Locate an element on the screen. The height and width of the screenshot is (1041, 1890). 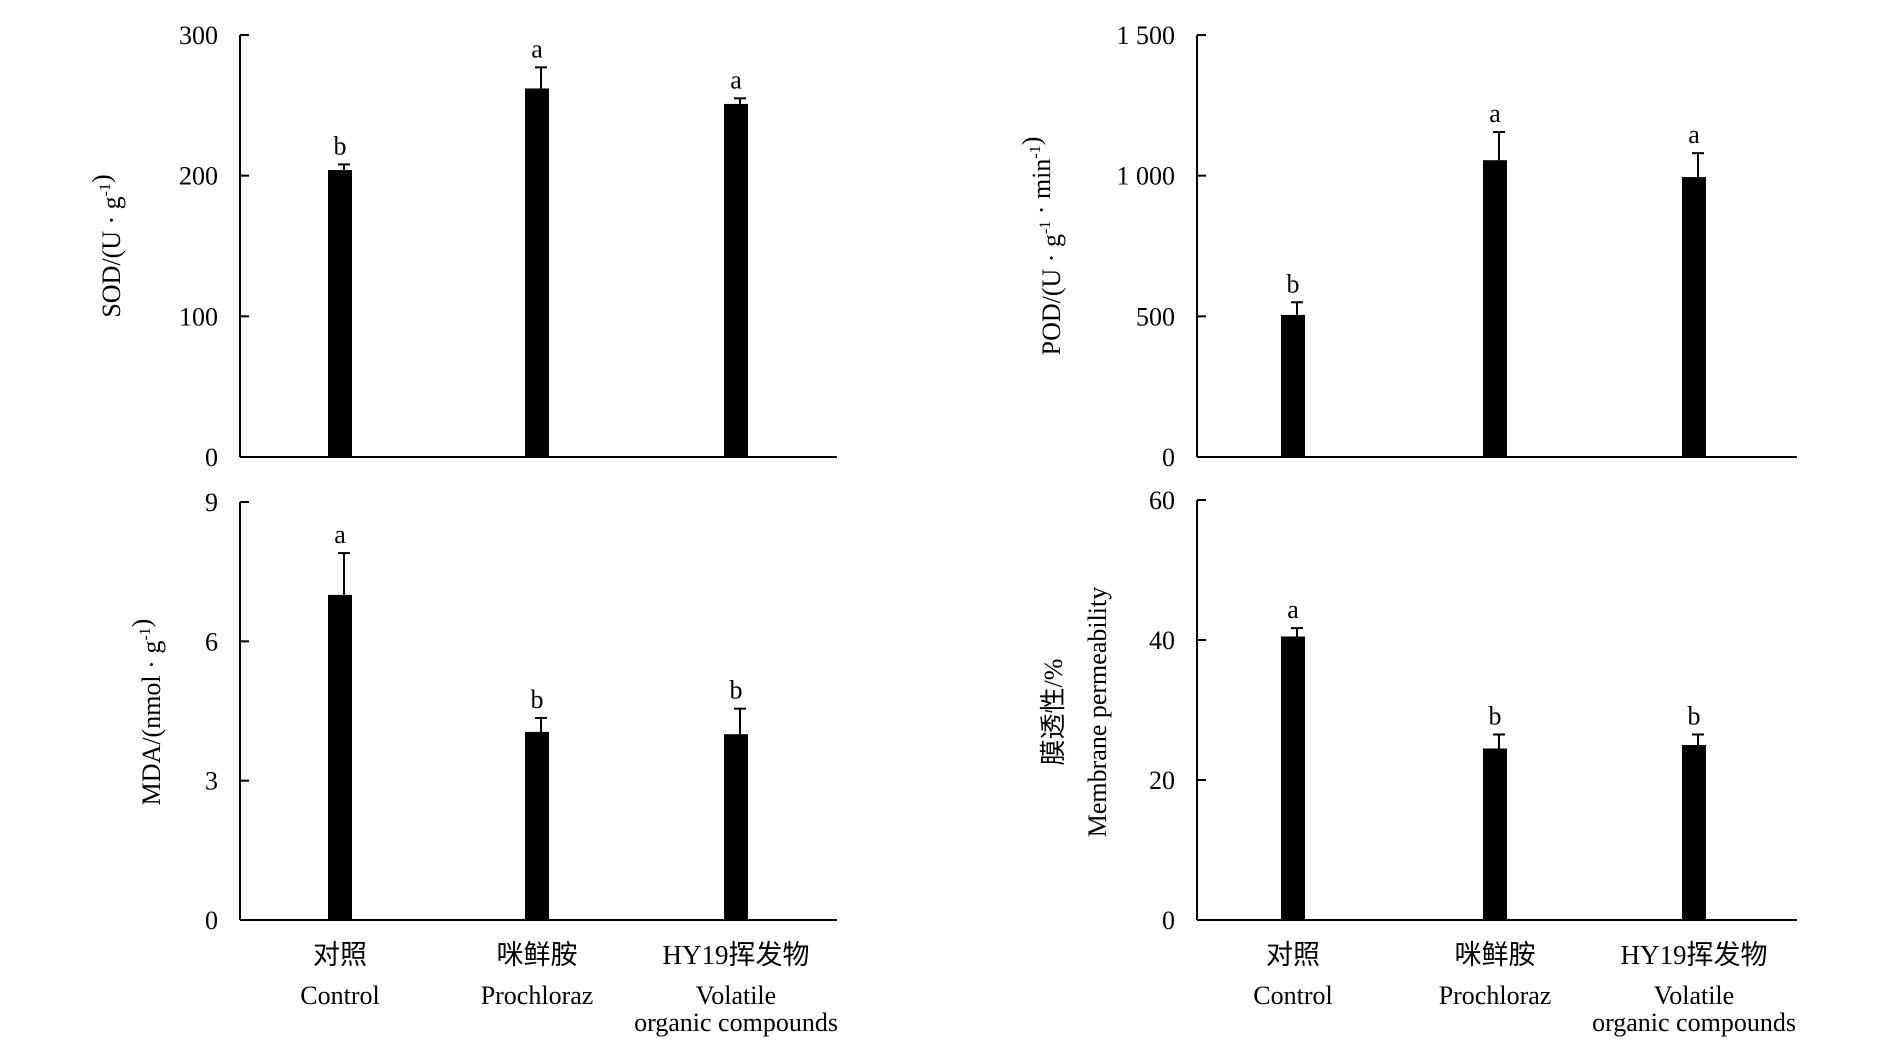
y-tick-label: 100 is located at coordinates (198, 316).